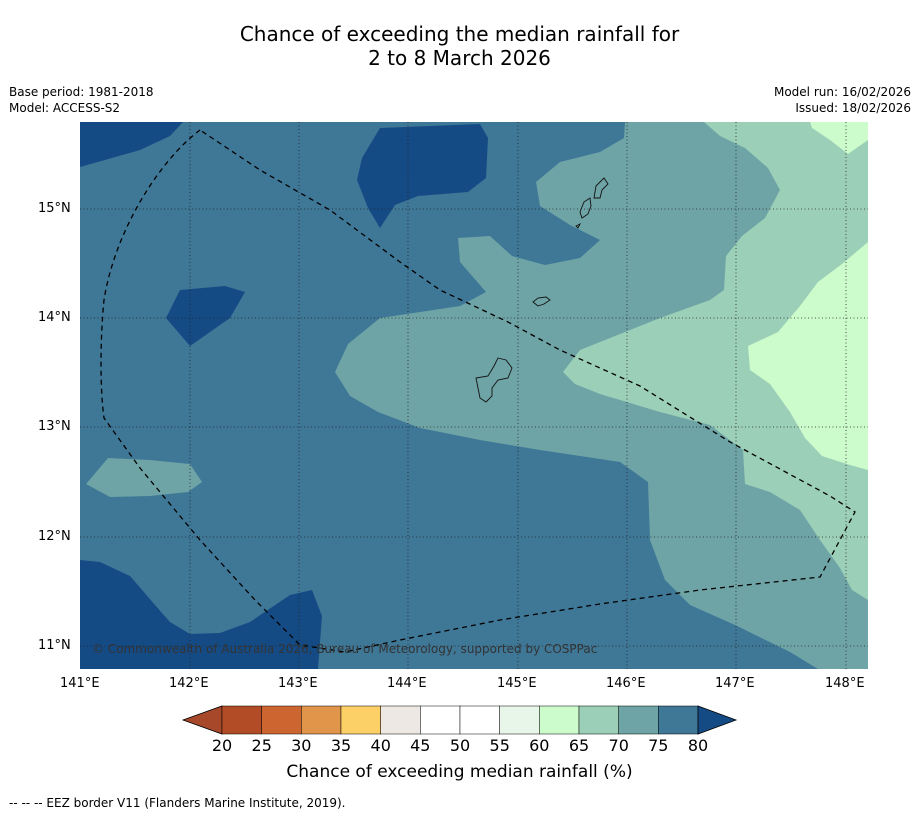 Image resolution: width=919 pixels, height=816 pixels. Describe the element at coordinates (202, 720) in the screenshot. I see `colorbar-low-extension` at that location.